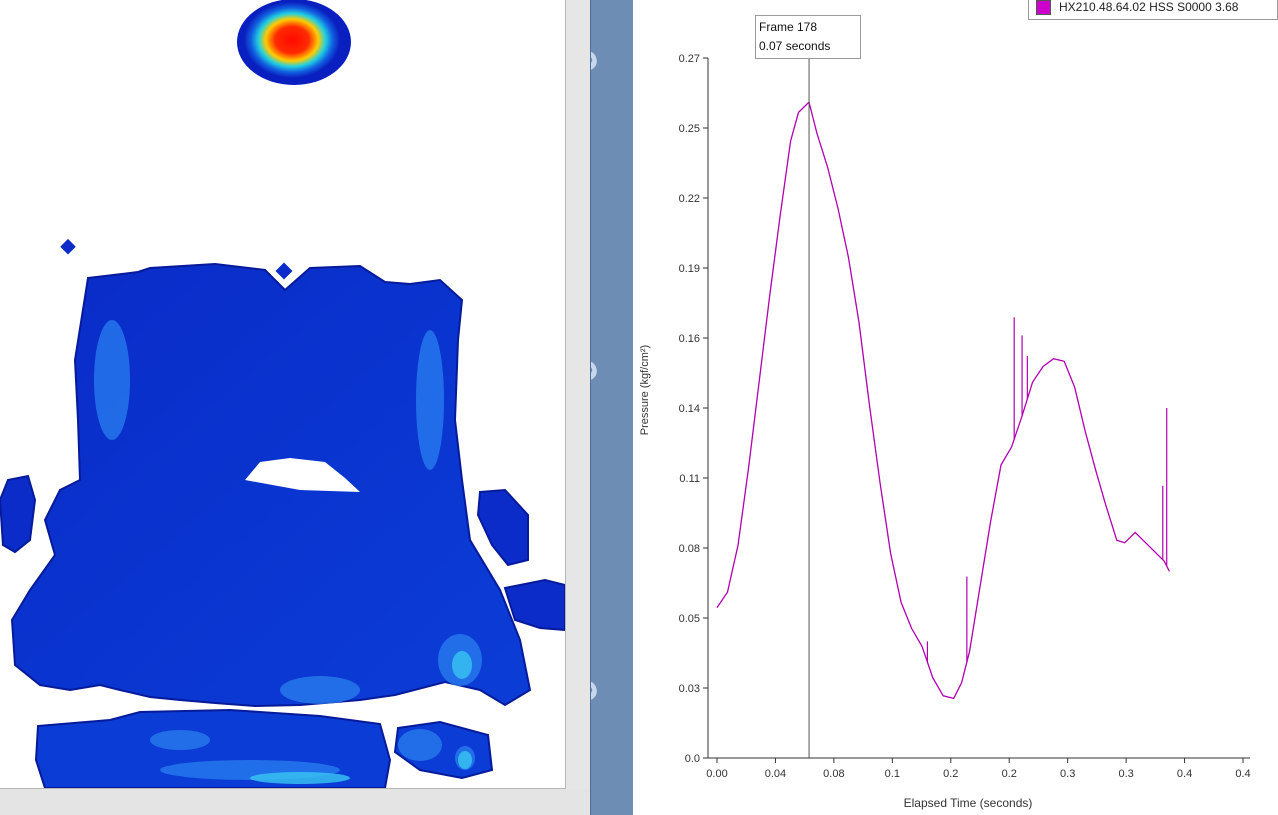 This screenshot has width=1278, height=815. What do you see at coordinates (689, 59) in the screenshot?
I see `y-tick-label: 0.27` at bounding box center [689, 59].